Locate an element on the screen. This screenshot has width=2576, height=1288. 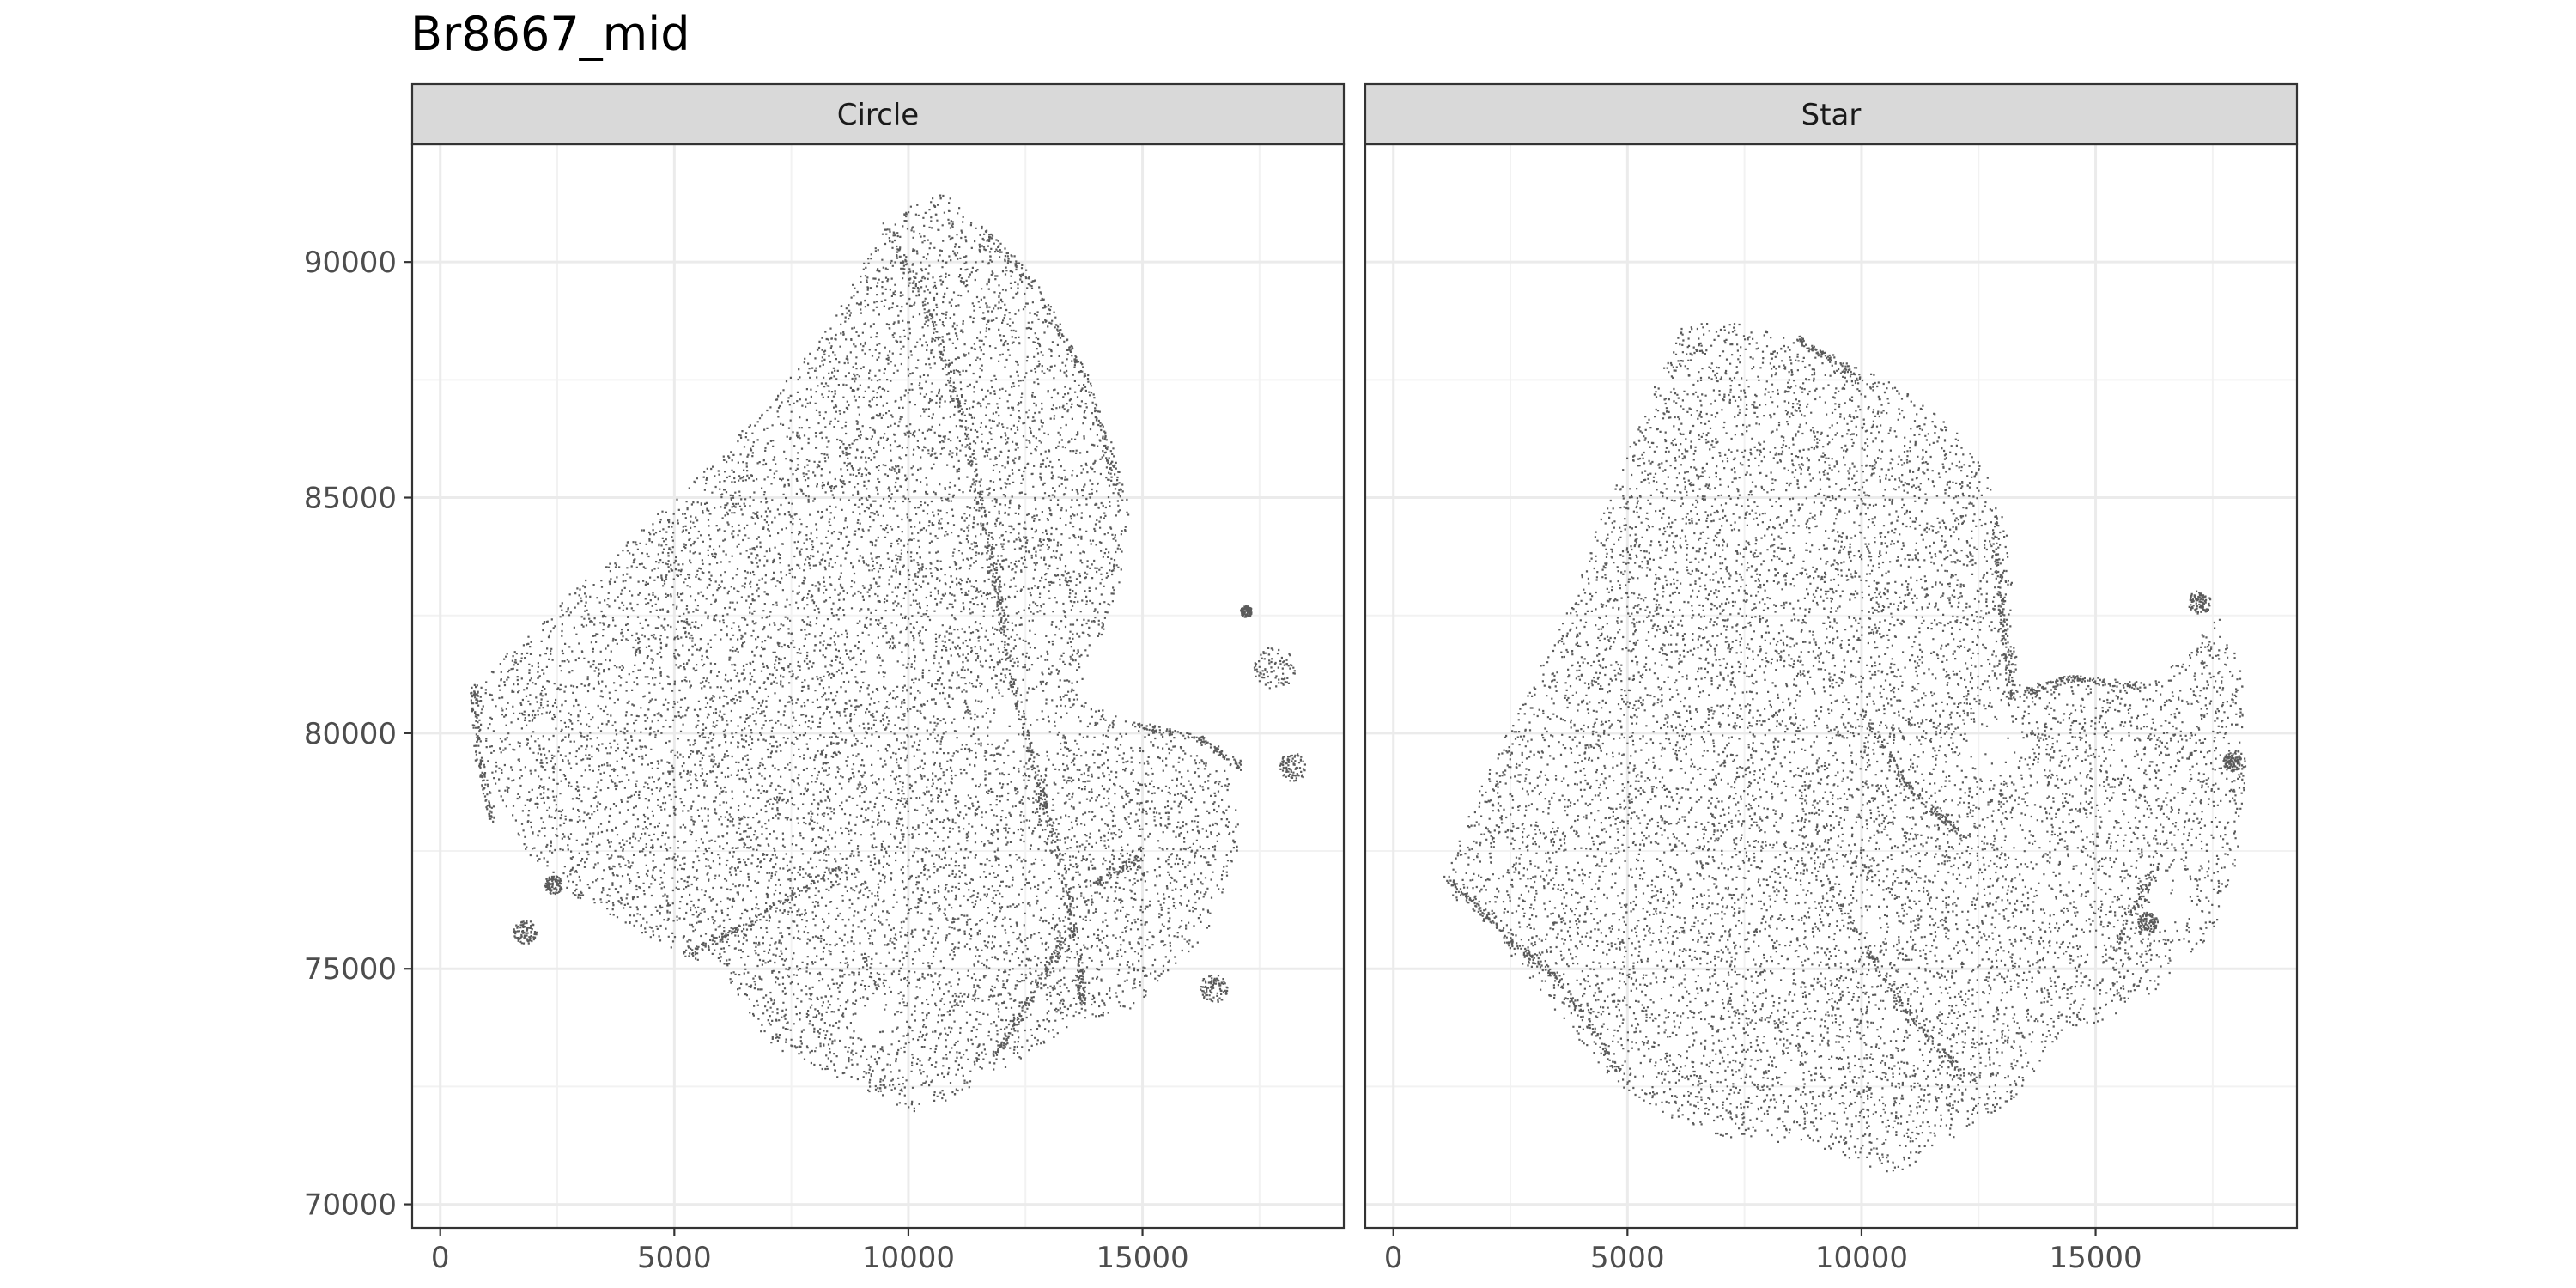
facet-strip-label: Star is located at coordinates (1831, 115).